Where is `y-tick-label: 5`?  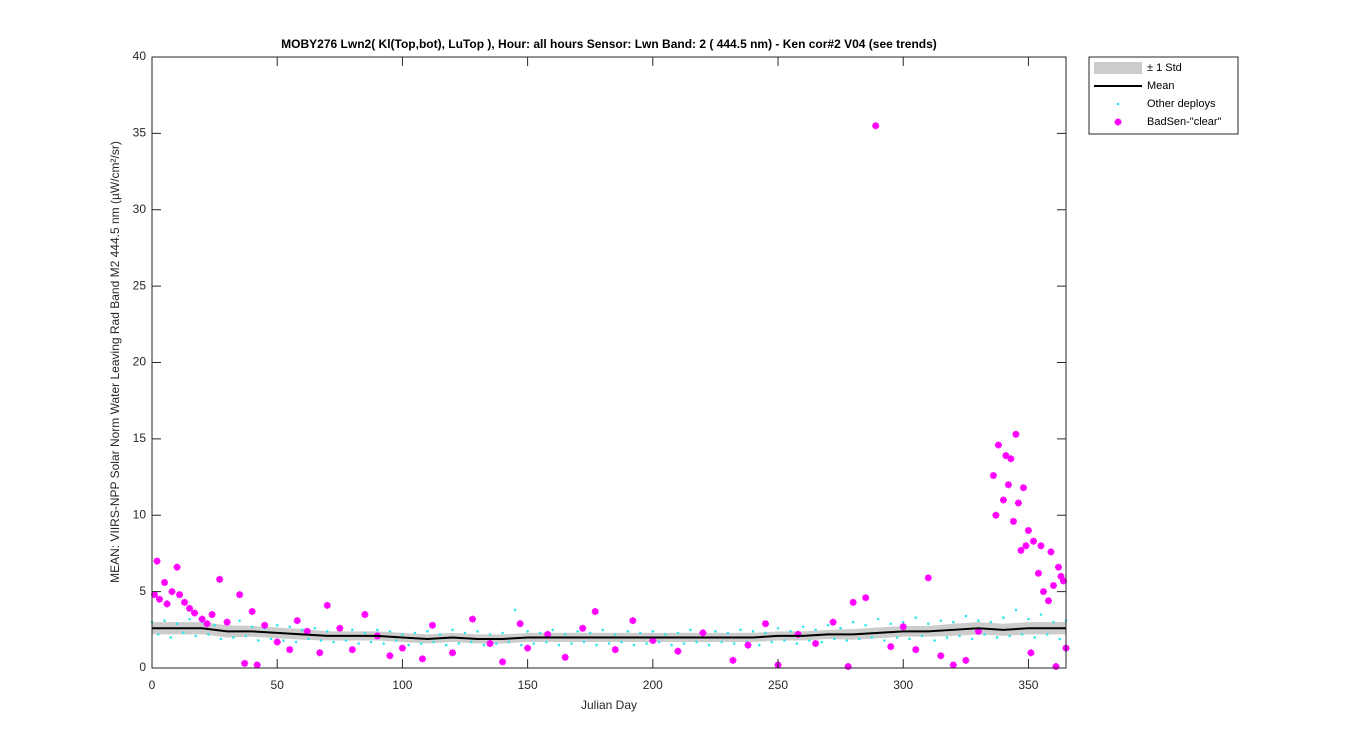
y-tick-label: 5 is located at coordinates (142, 591).